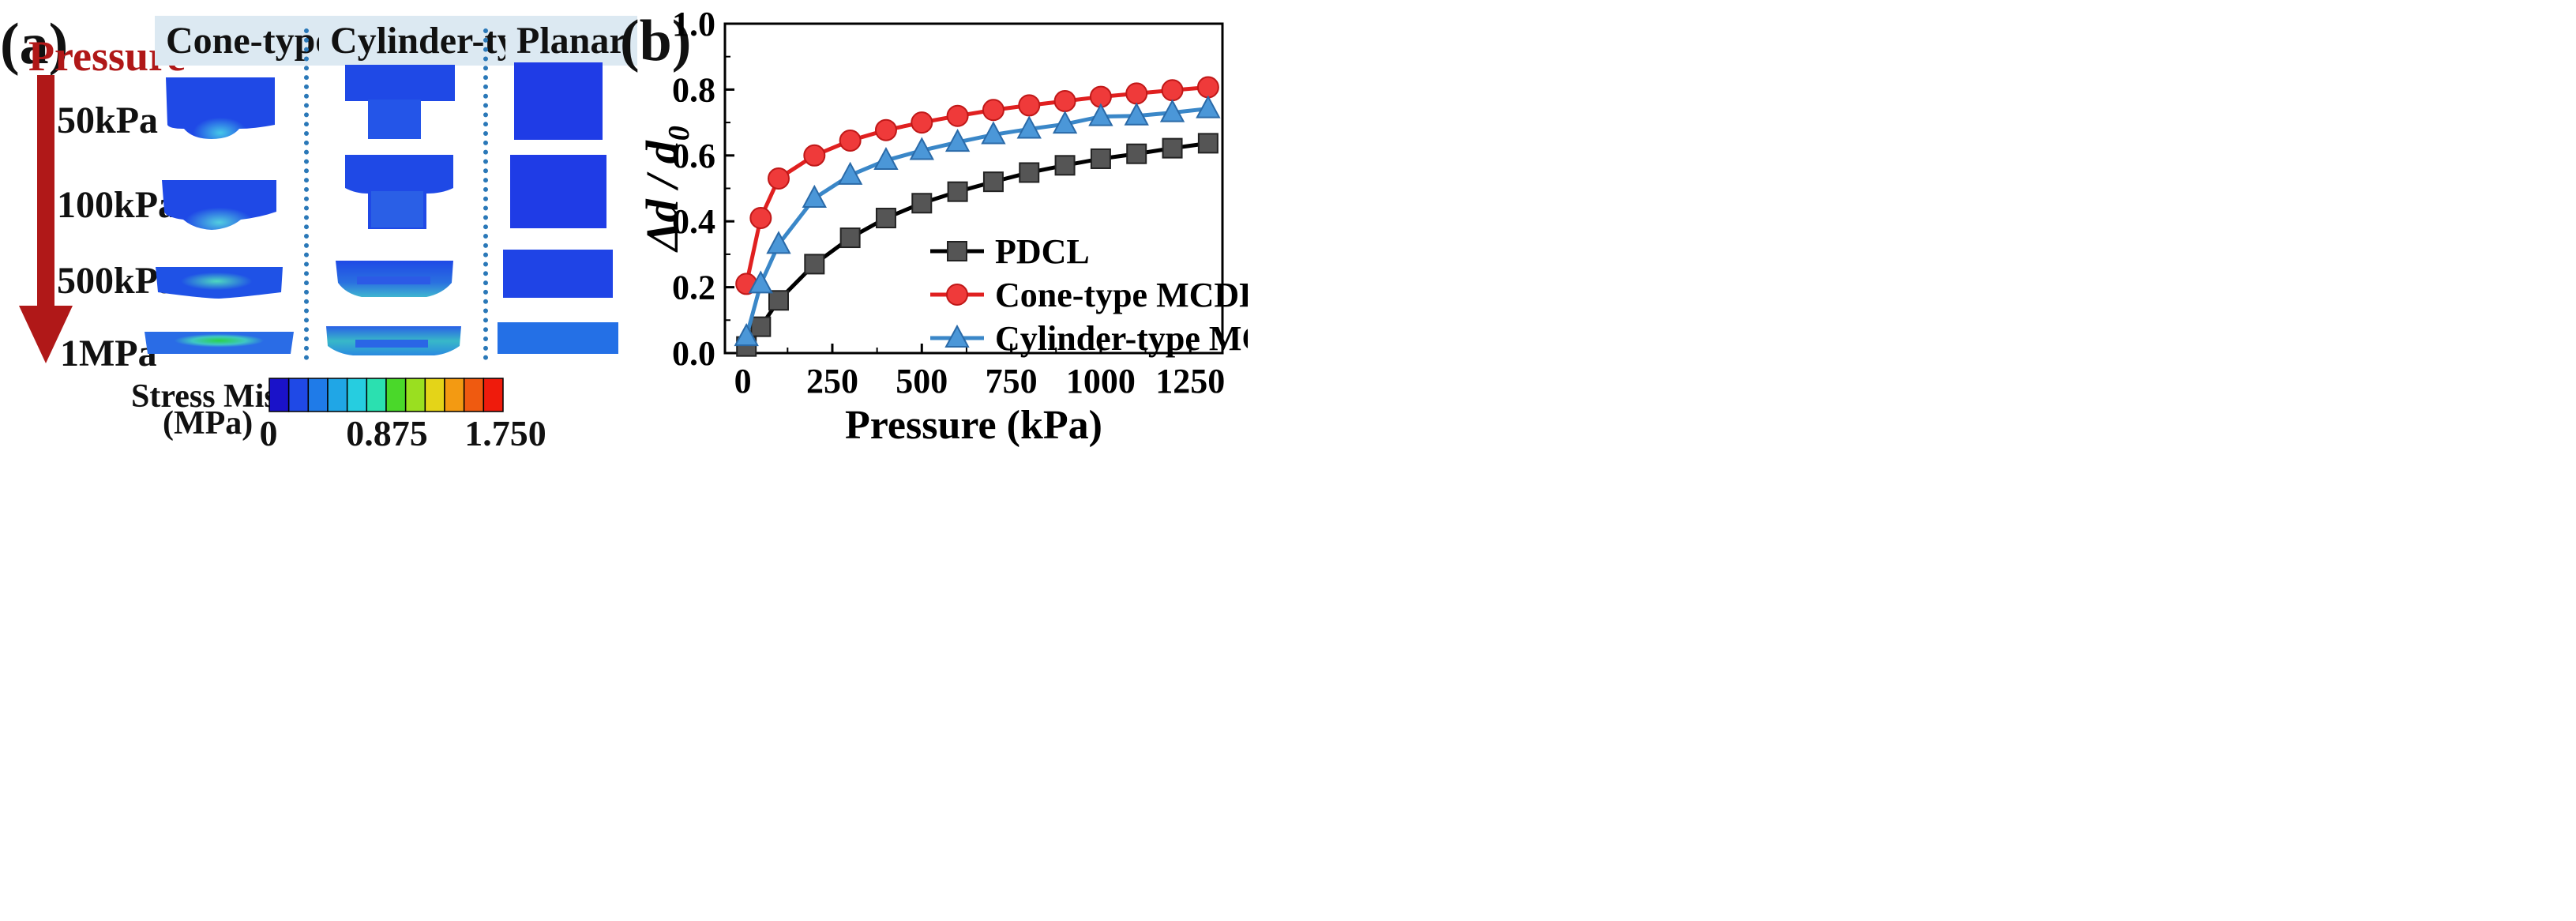 The height and width of the screenshot is (921, 2576). What do you see at coordinates (1121, 338) in the screenshot?
I see `legend-label: Cylinder-type MCDL` at bounding box center [1121, 338].